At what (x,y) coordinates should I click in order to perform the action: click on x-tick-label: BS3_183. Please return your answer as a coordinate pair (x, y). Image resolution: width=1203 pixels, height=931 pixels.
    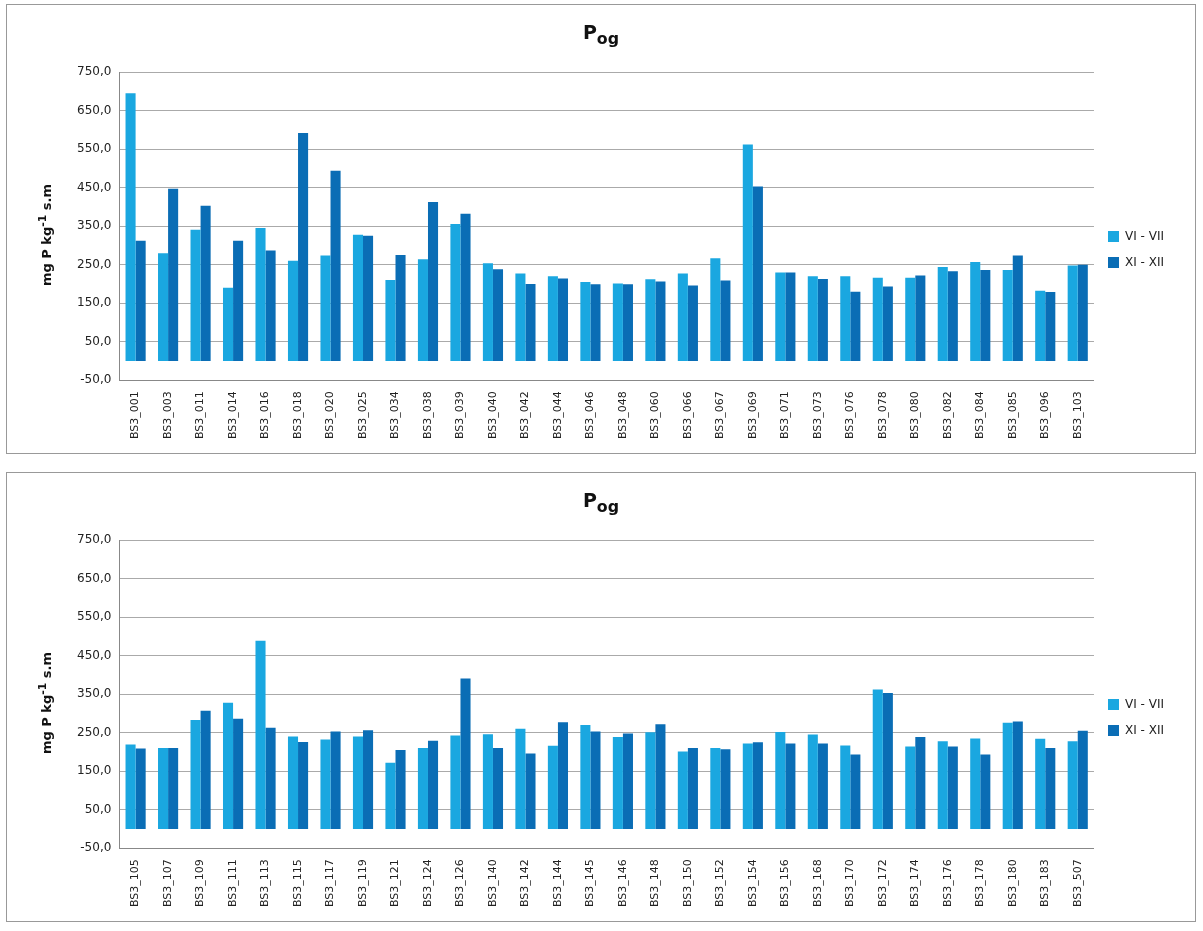
    Looking at the image, I should click on (1045, 883).